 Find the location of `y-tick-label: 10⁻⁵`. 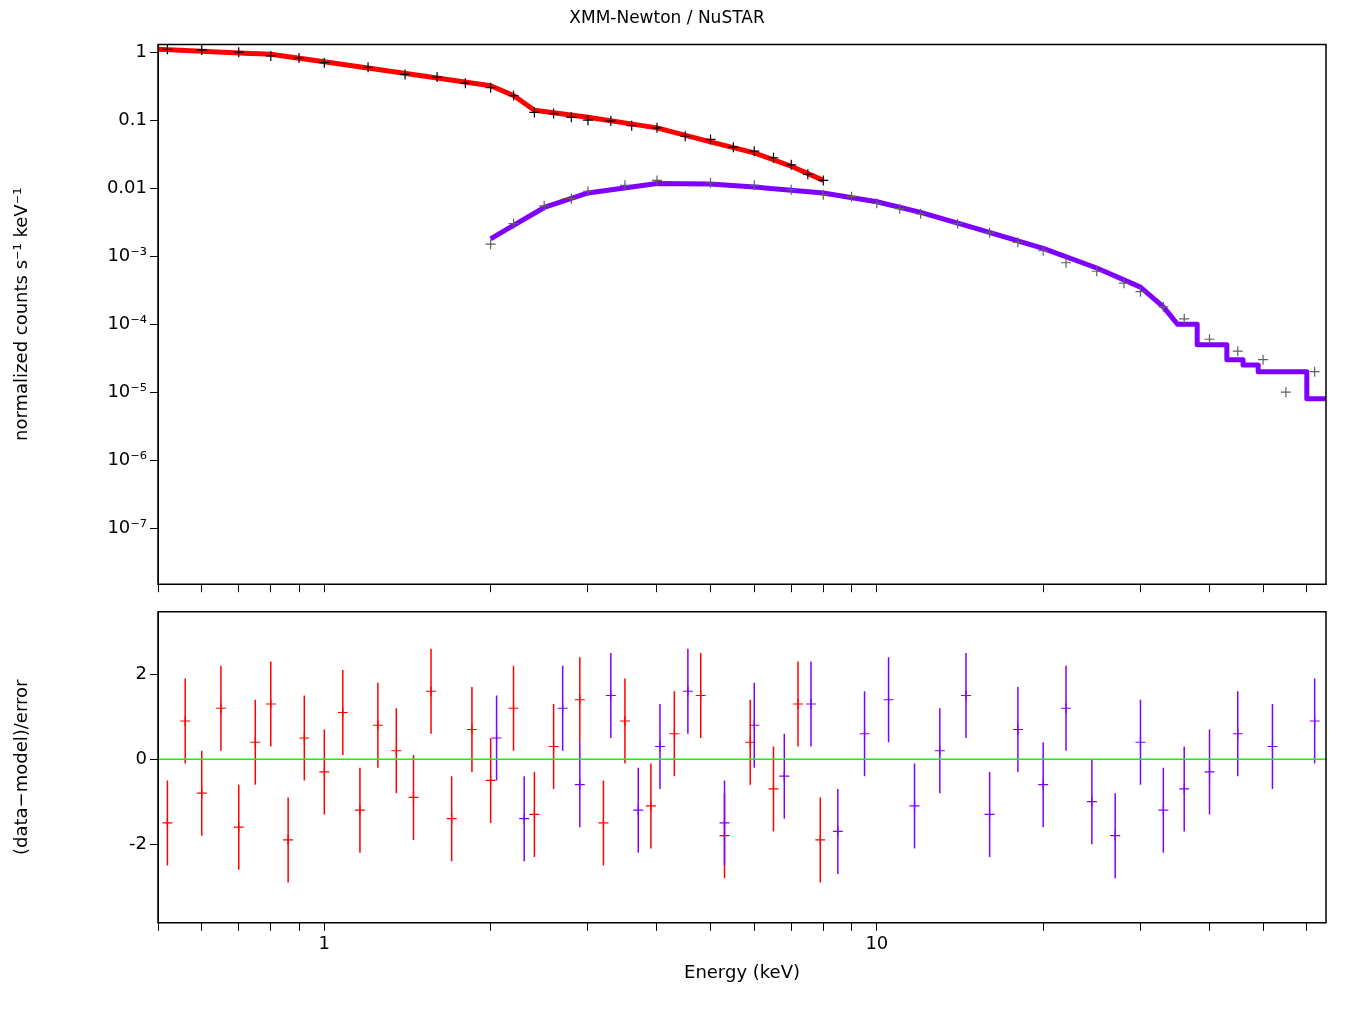

y-tick-label: 10⁻⁵ is located at coordinates (127, 390).